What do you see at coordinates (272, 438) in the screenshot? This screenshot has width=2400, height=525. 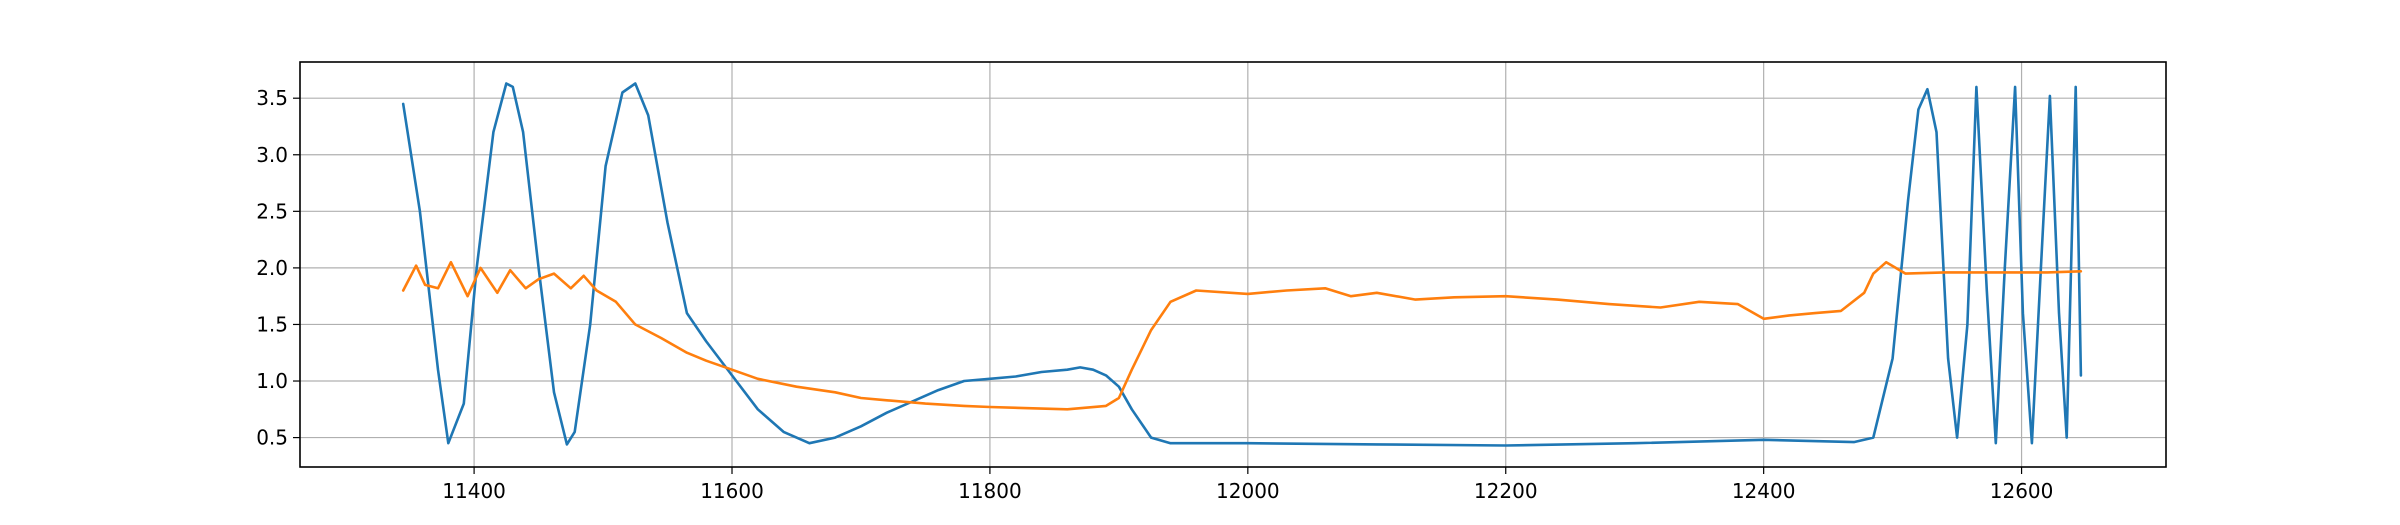 I see `y-tick-label: 0.5` at bounding box center [272, 438].